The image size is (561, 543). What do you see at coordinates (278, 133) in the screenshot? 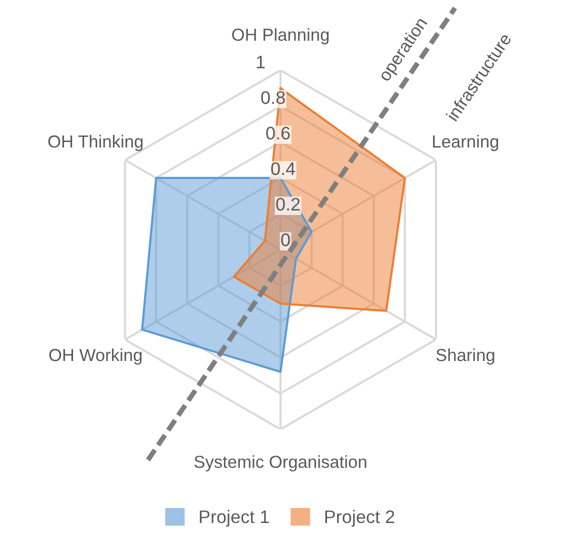
I see `y-tick-label: 0.6` at bounding box center [278, 133].